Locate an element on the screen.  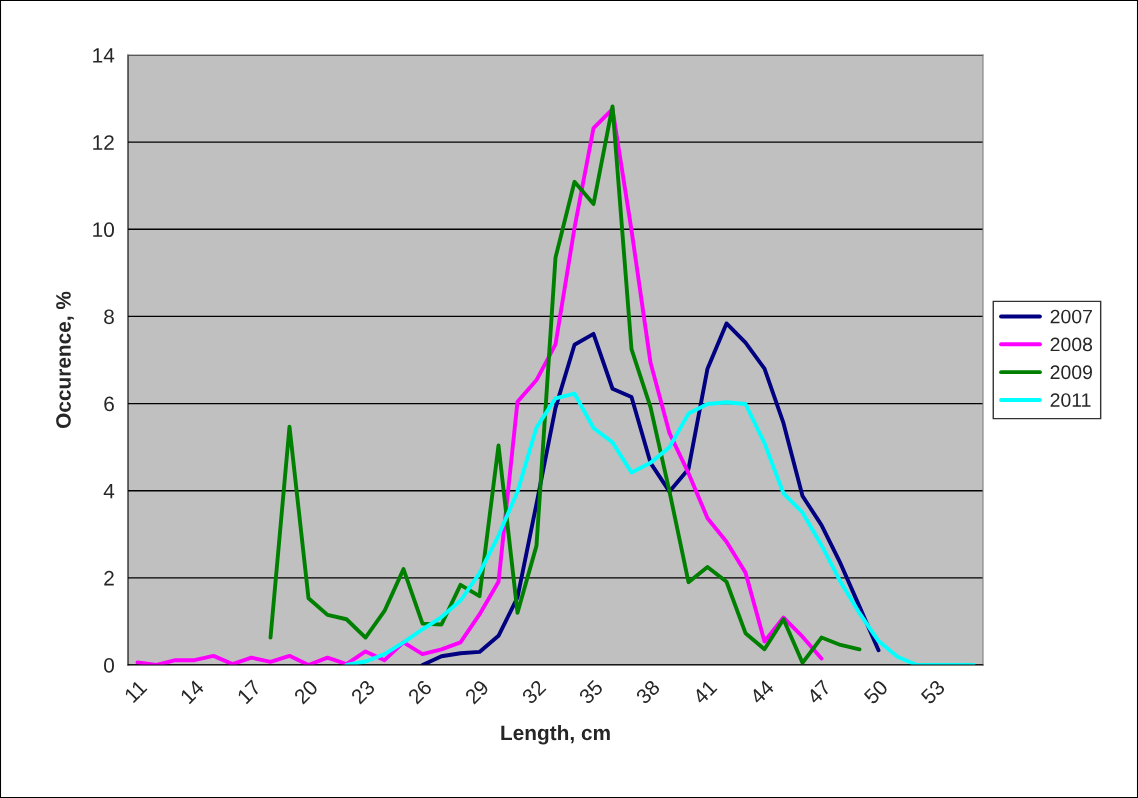
x-tick-label: 47 is located at coordinates (819, 692).